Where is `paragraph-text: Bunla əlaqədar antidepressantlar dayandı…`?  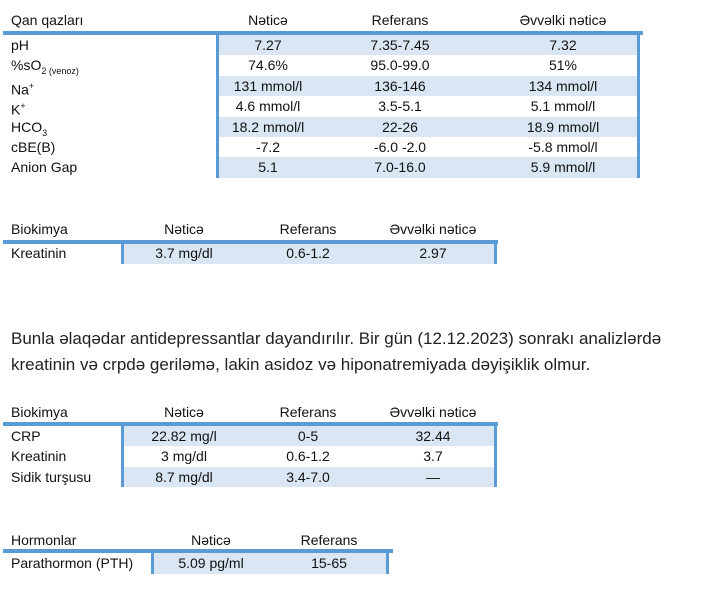
paragraph-text: Bunla əlaqədar antidepressantlar dayandı… is located at coordinates (336, 351).